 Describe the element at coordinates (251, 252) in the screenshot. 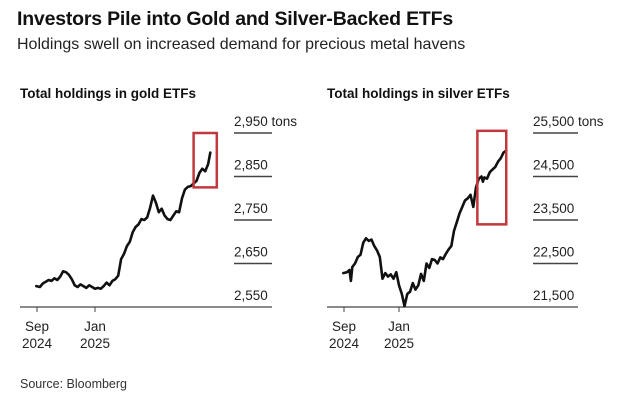

I see `gold-y-tick-label: 2,650` at that location.